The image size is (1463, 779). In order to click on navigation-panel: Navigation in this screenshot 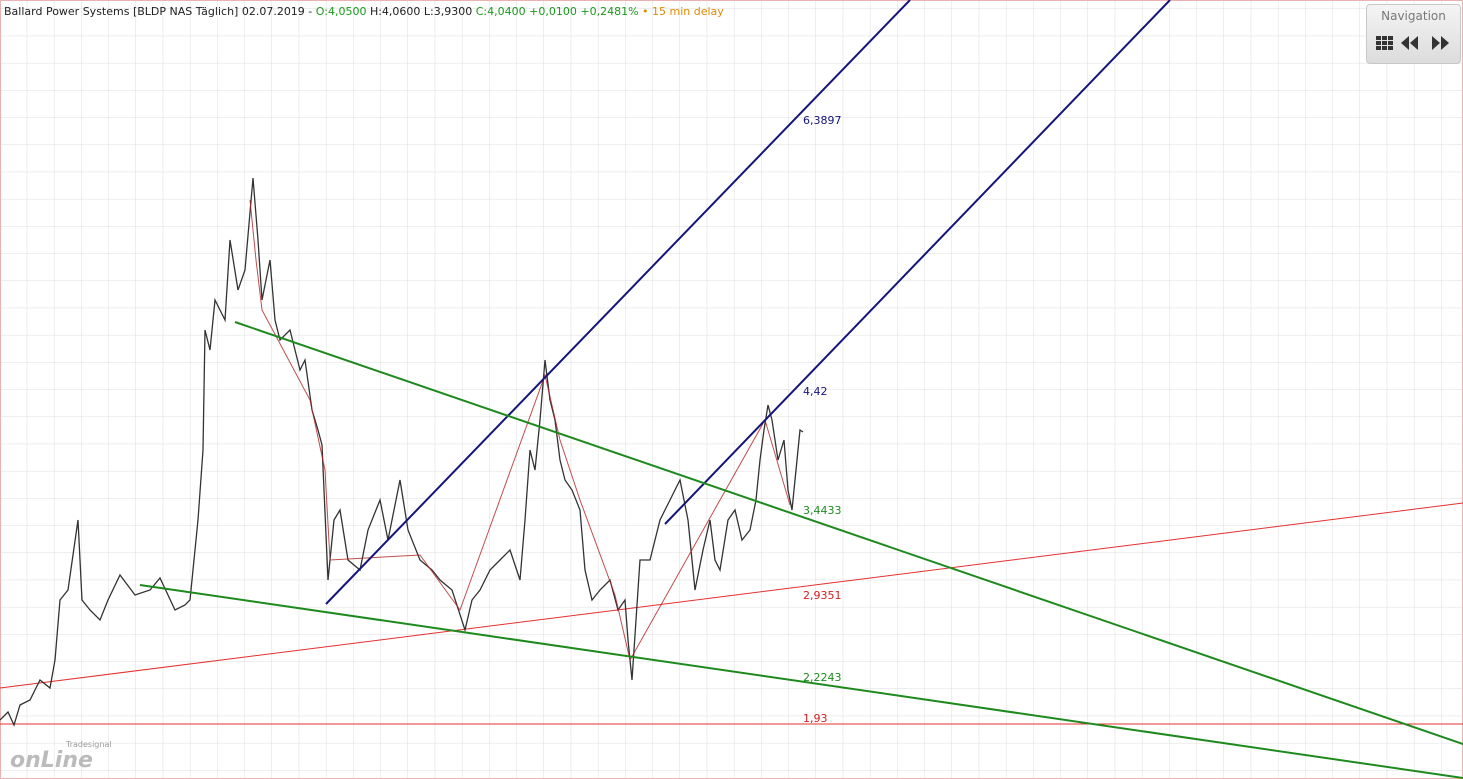, I will do `click(1413, 34)`.